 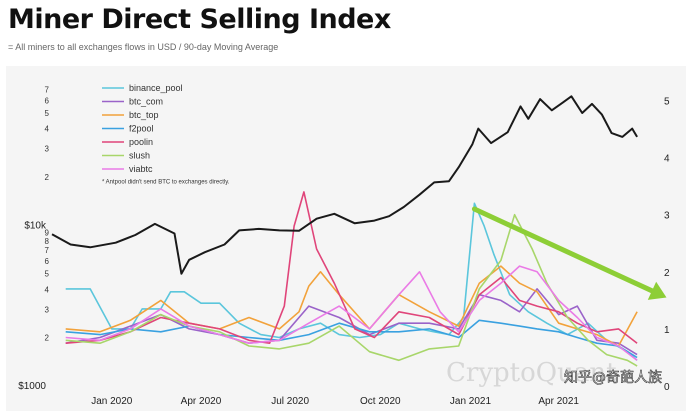 What do you see at coordinates (667, 245) in the screenshot?
I see `right-axis: 0 1 2 3 4 5` at bounding box center [667, 245].